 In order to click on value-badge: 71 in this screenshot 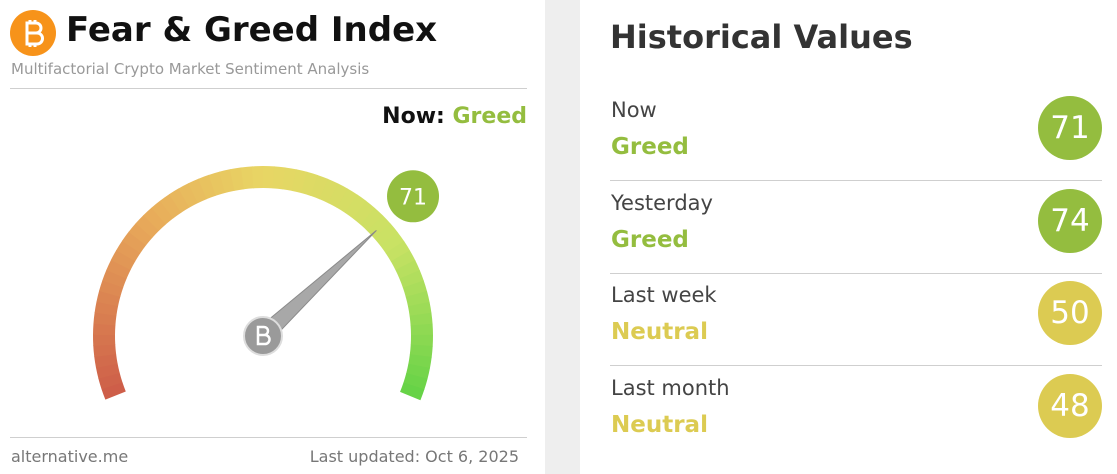, I will do `click(1070, 128)`.